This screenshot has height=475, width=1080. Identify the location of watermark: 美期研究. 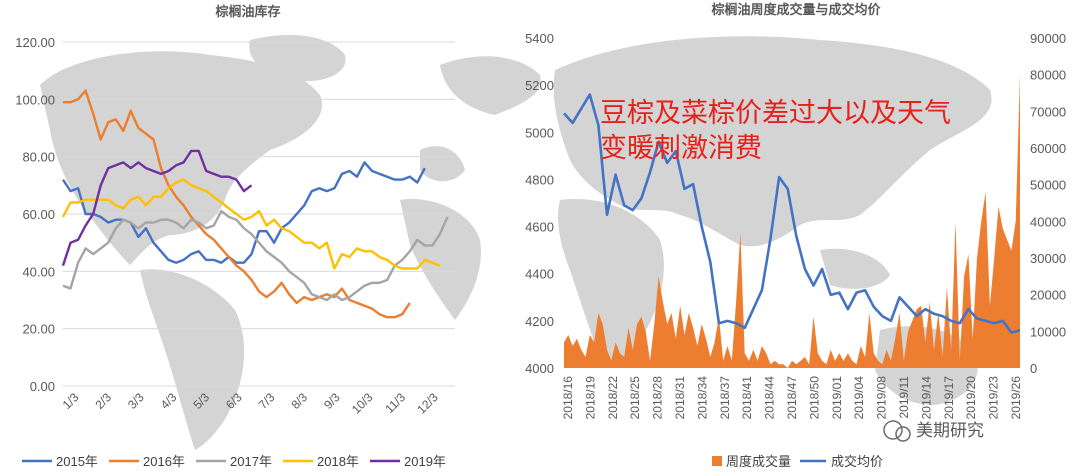
(933, 431).